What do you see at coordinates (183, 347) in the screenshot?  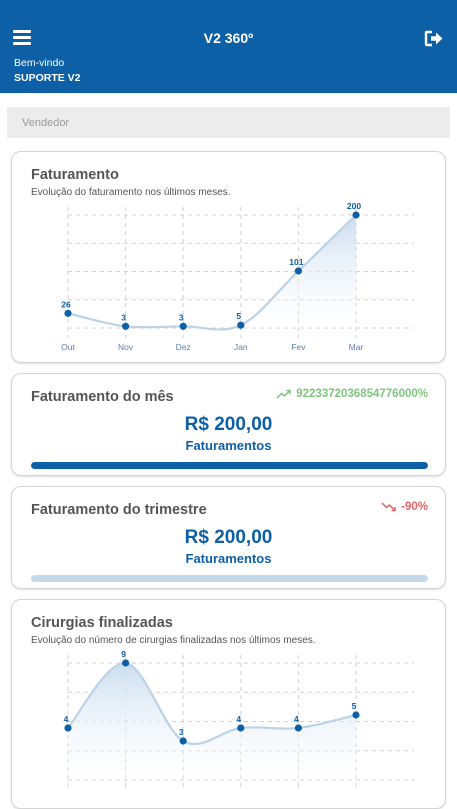 I see `x-tick-label: Dez` at bounding box center [183, 347].